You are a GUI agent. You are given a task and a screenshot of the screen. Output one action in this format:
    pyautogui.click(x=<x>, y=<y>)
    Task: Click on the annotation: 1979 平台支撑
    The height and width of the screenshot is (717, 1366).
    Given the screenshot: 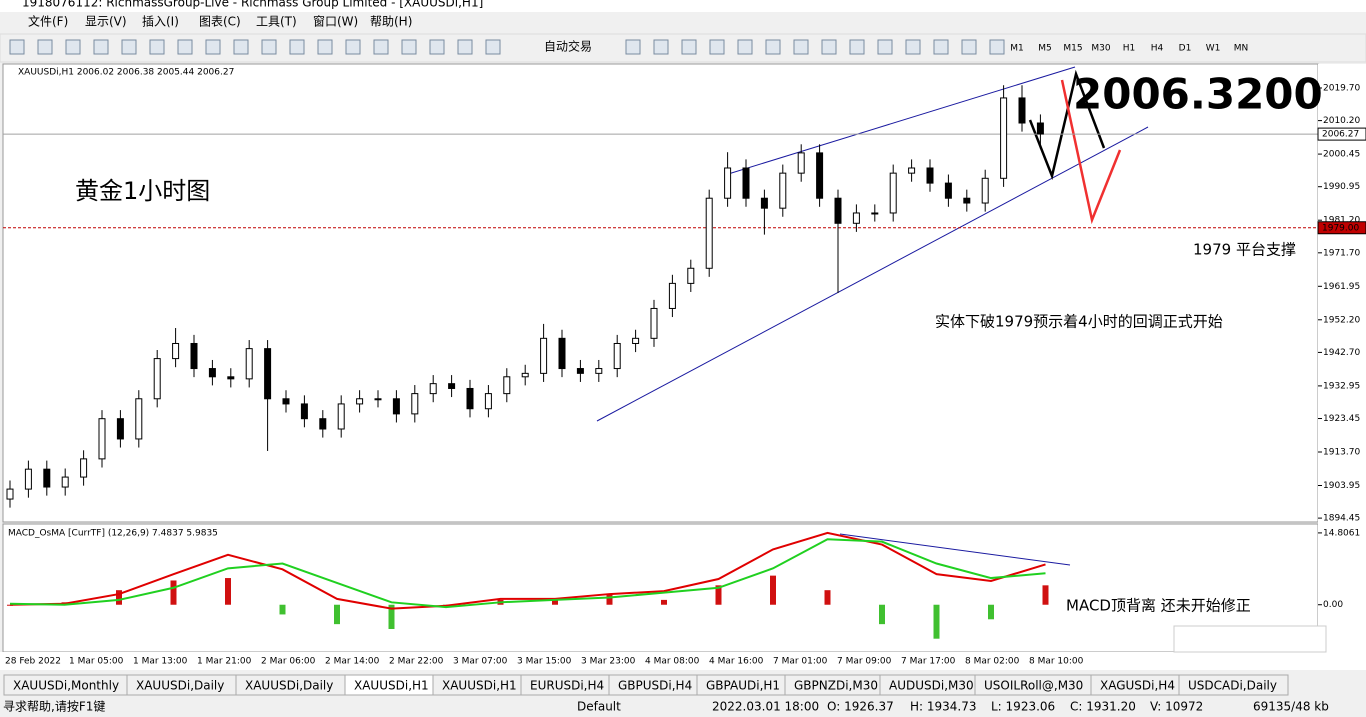 What is the action you would take?
    pyautogui.click(x=1244, y=250)
    